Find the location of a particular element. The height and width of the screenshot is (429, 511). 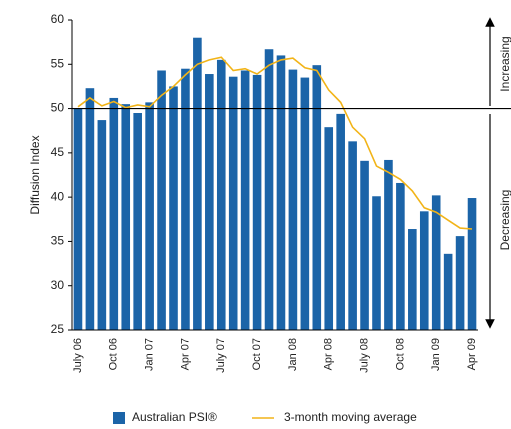

x-tick-label: July 06 is located at coordinates (78, 355).